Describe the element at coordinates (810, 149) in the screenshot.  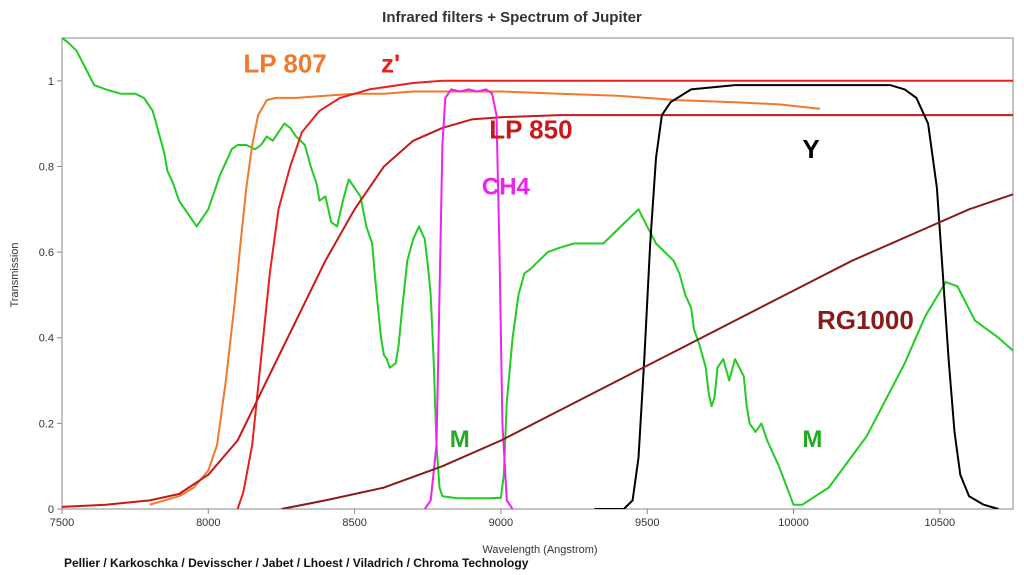
I see `annotation-label: Y` at that location.